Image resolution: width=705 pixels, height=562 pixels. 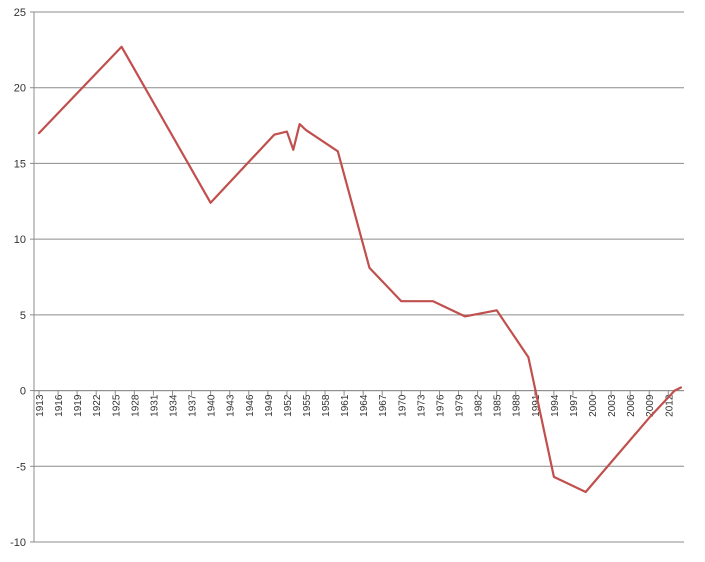 What do you see at coordinates (364, 405) in the screenshot?
I see `x-tick-label: 1964` at bounding box center [364, 405].